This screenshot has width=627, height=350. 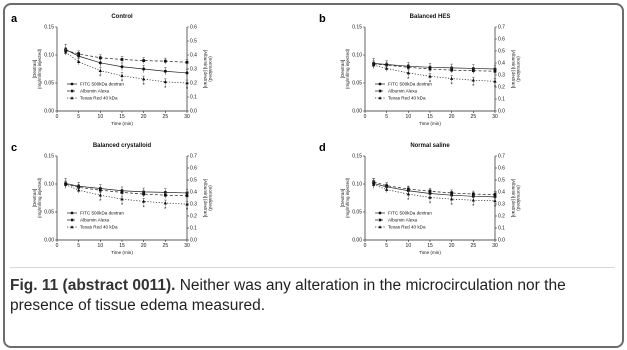 I want to click on y2-tick-label: 0.6, so click(x=501, y=40).